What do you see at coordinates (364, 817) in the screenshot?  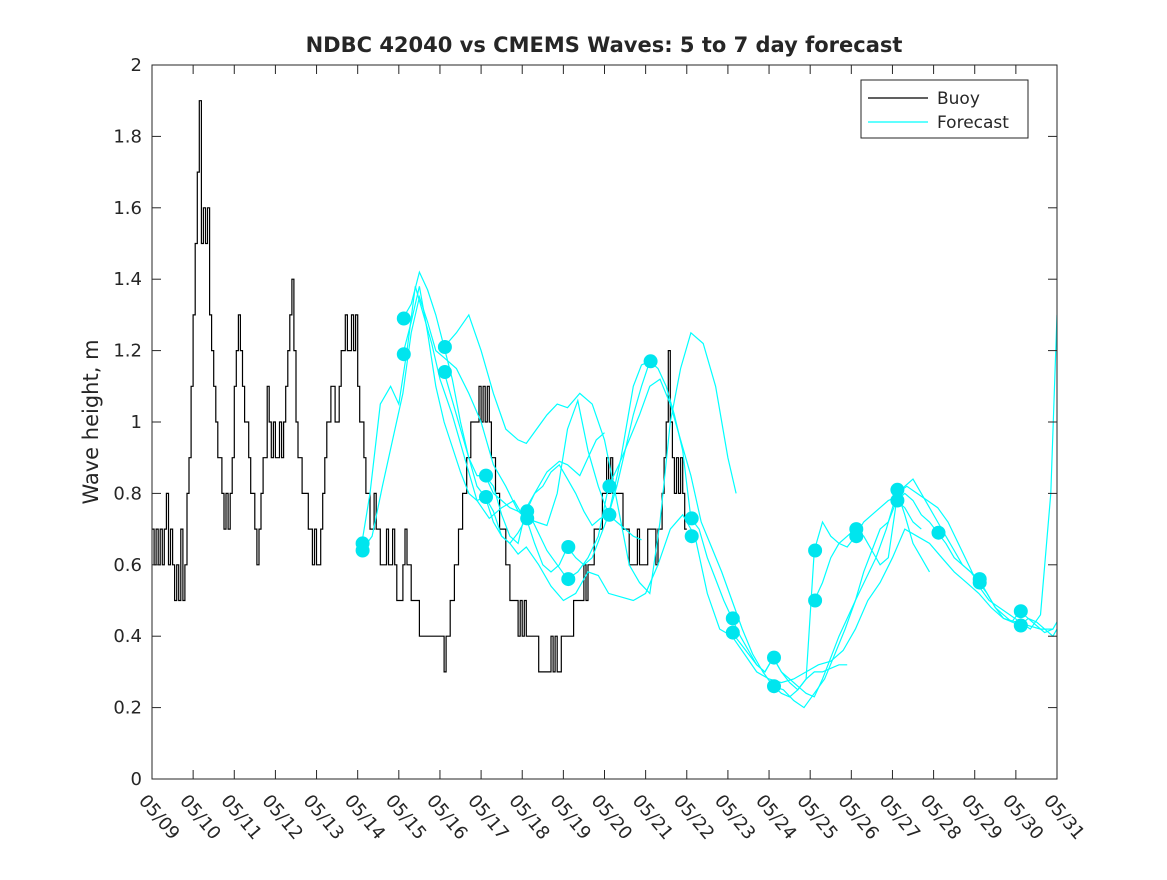 I see `x-tick-label: 05/14` at bounding box center [364, 817].